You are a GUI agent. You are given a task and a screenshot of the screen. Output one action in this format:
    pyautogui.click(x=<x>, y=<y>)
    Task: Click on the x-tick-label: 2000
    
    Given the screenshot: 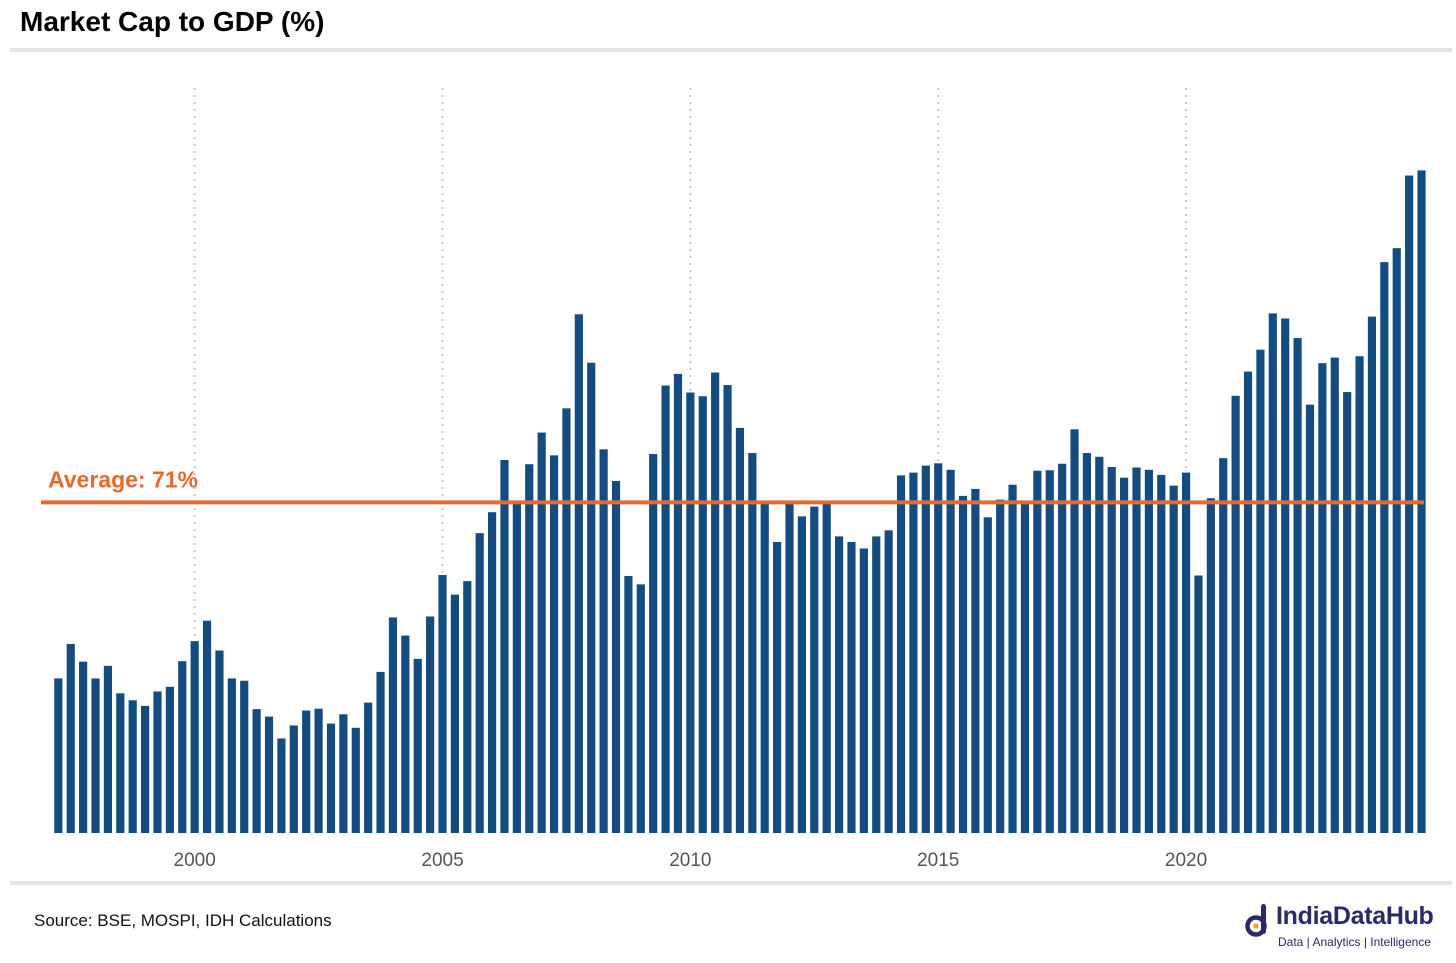 What is the action you would take?
    pyautogui.click(x=195, y=860)
    